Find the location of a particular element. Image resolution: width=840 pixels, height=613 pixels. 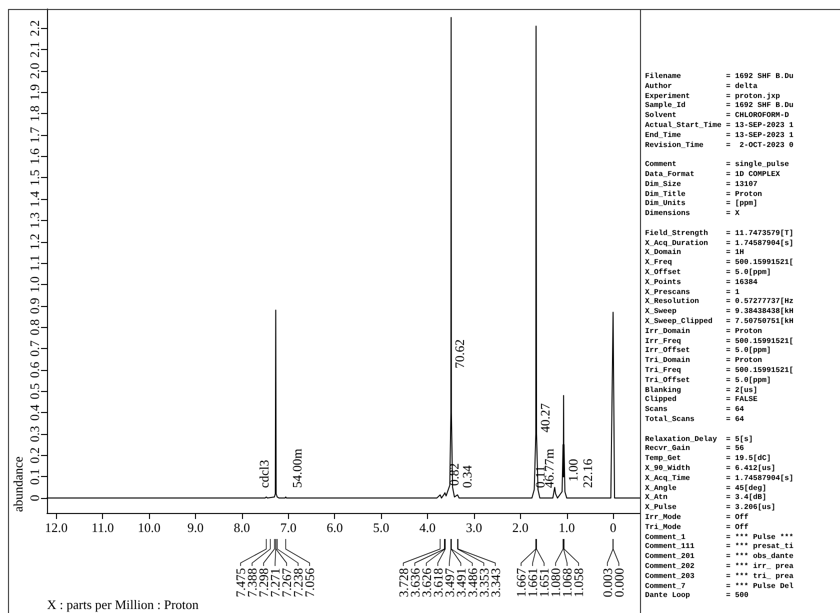

x-tick-label: 8.0 is located at coordinates (242, 527).